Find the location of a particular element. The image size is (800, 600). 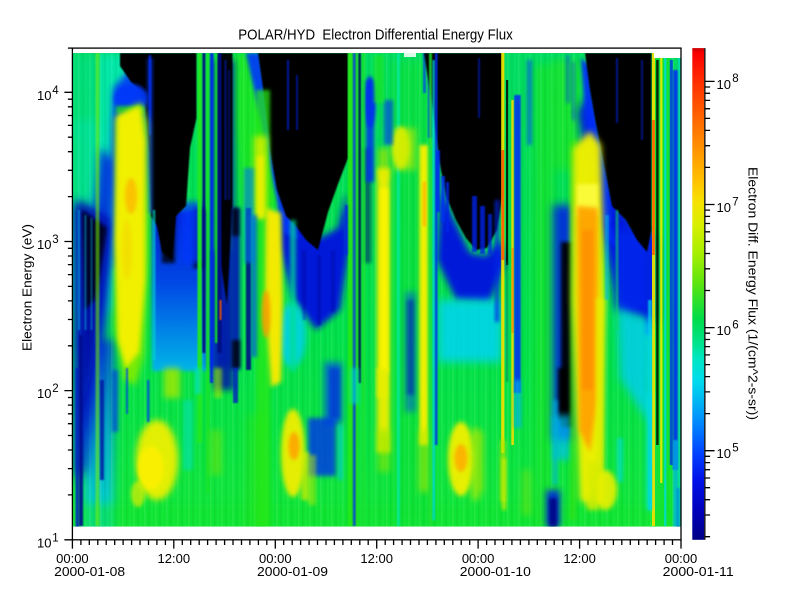

svg-text: 1 is located at coordinates (55, 538).